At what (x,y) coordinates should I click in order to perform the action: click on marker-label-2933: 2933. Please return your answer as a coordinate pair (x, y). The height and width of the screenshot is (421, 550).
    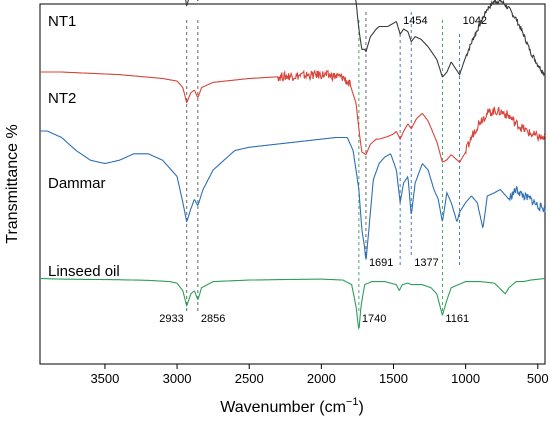
    Looking at the image, I should click on (171, 319).